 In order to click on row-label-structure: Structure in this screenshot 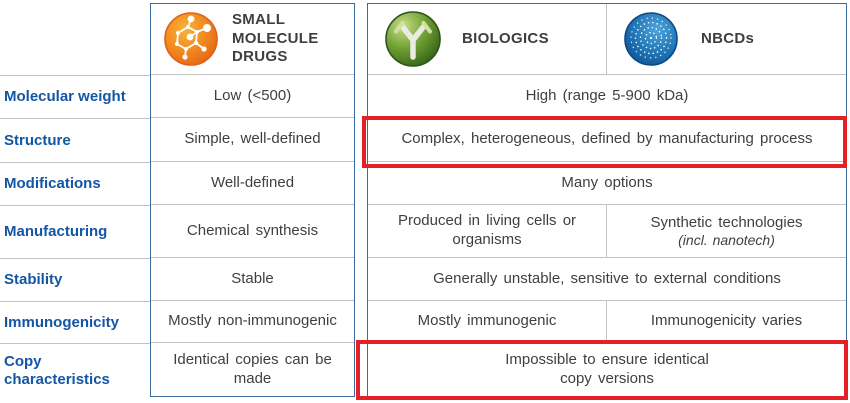, I will do `click(75, 140)`.